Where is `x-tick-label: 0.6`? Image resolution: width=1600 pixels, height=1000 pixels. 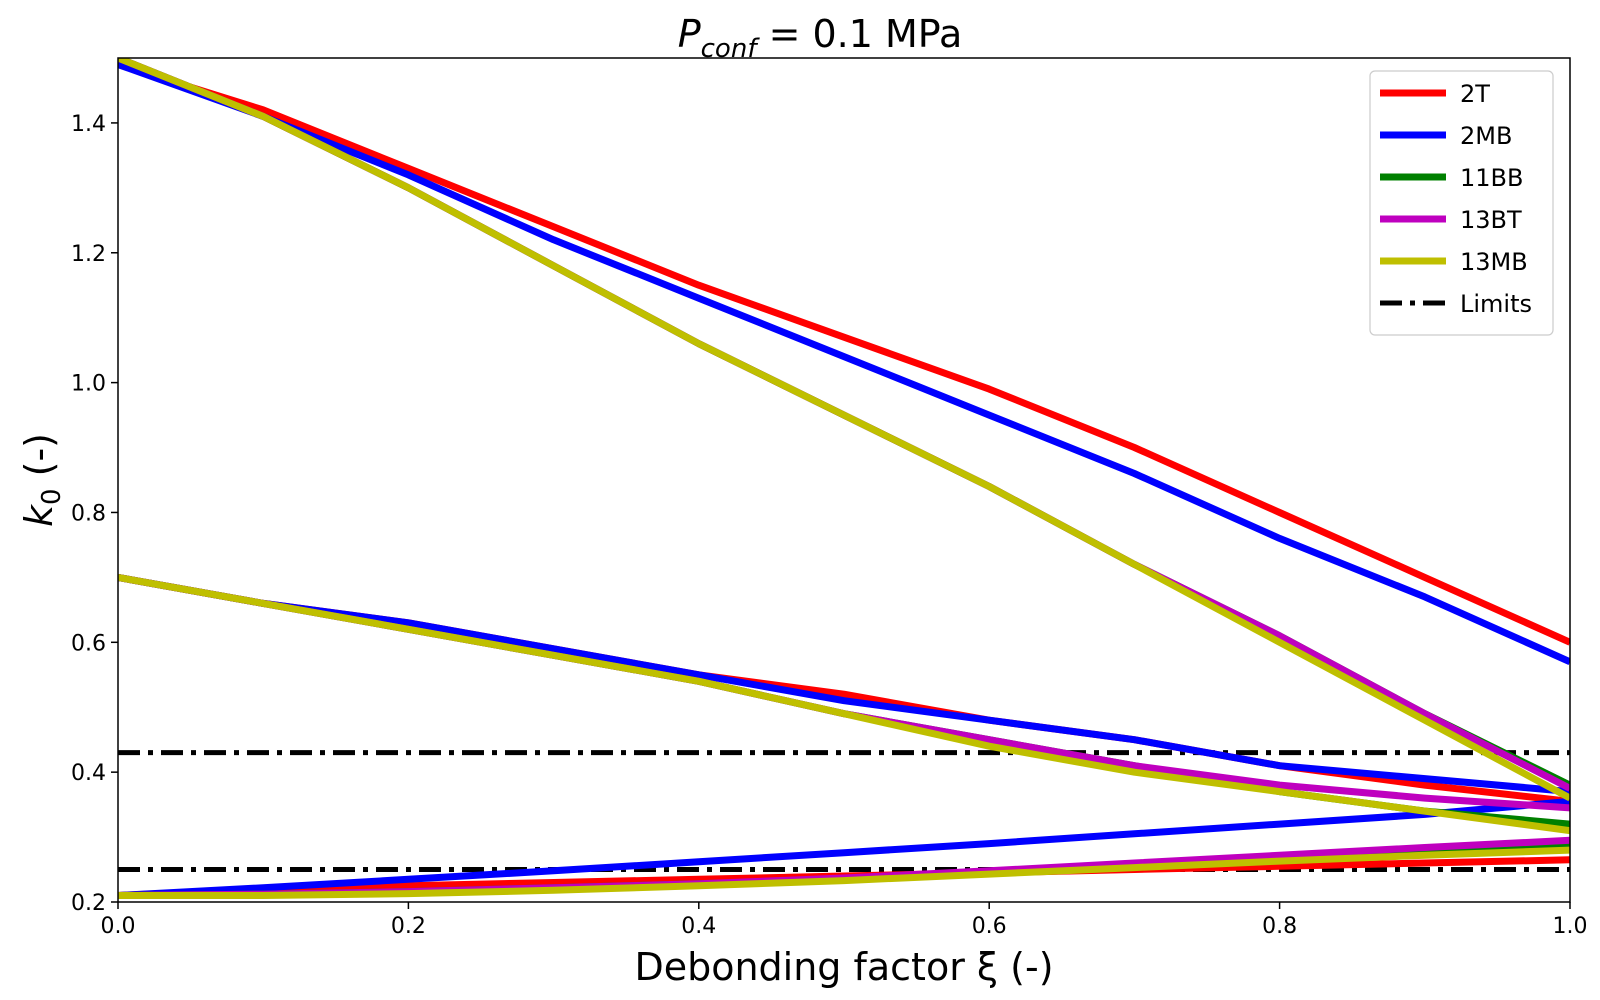
x-tick-label: 0.6 is located at coordinates (989, 926).